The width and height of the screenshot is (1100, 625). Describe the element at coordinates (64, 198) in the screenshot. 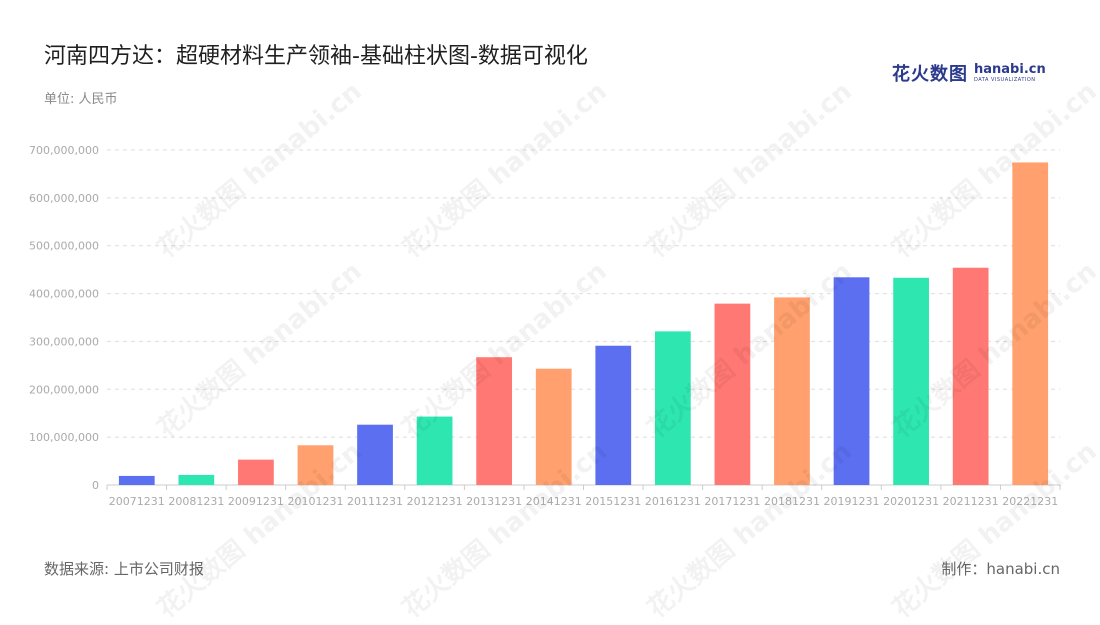

I see `y-tick-label: 600,000,000` at that location.